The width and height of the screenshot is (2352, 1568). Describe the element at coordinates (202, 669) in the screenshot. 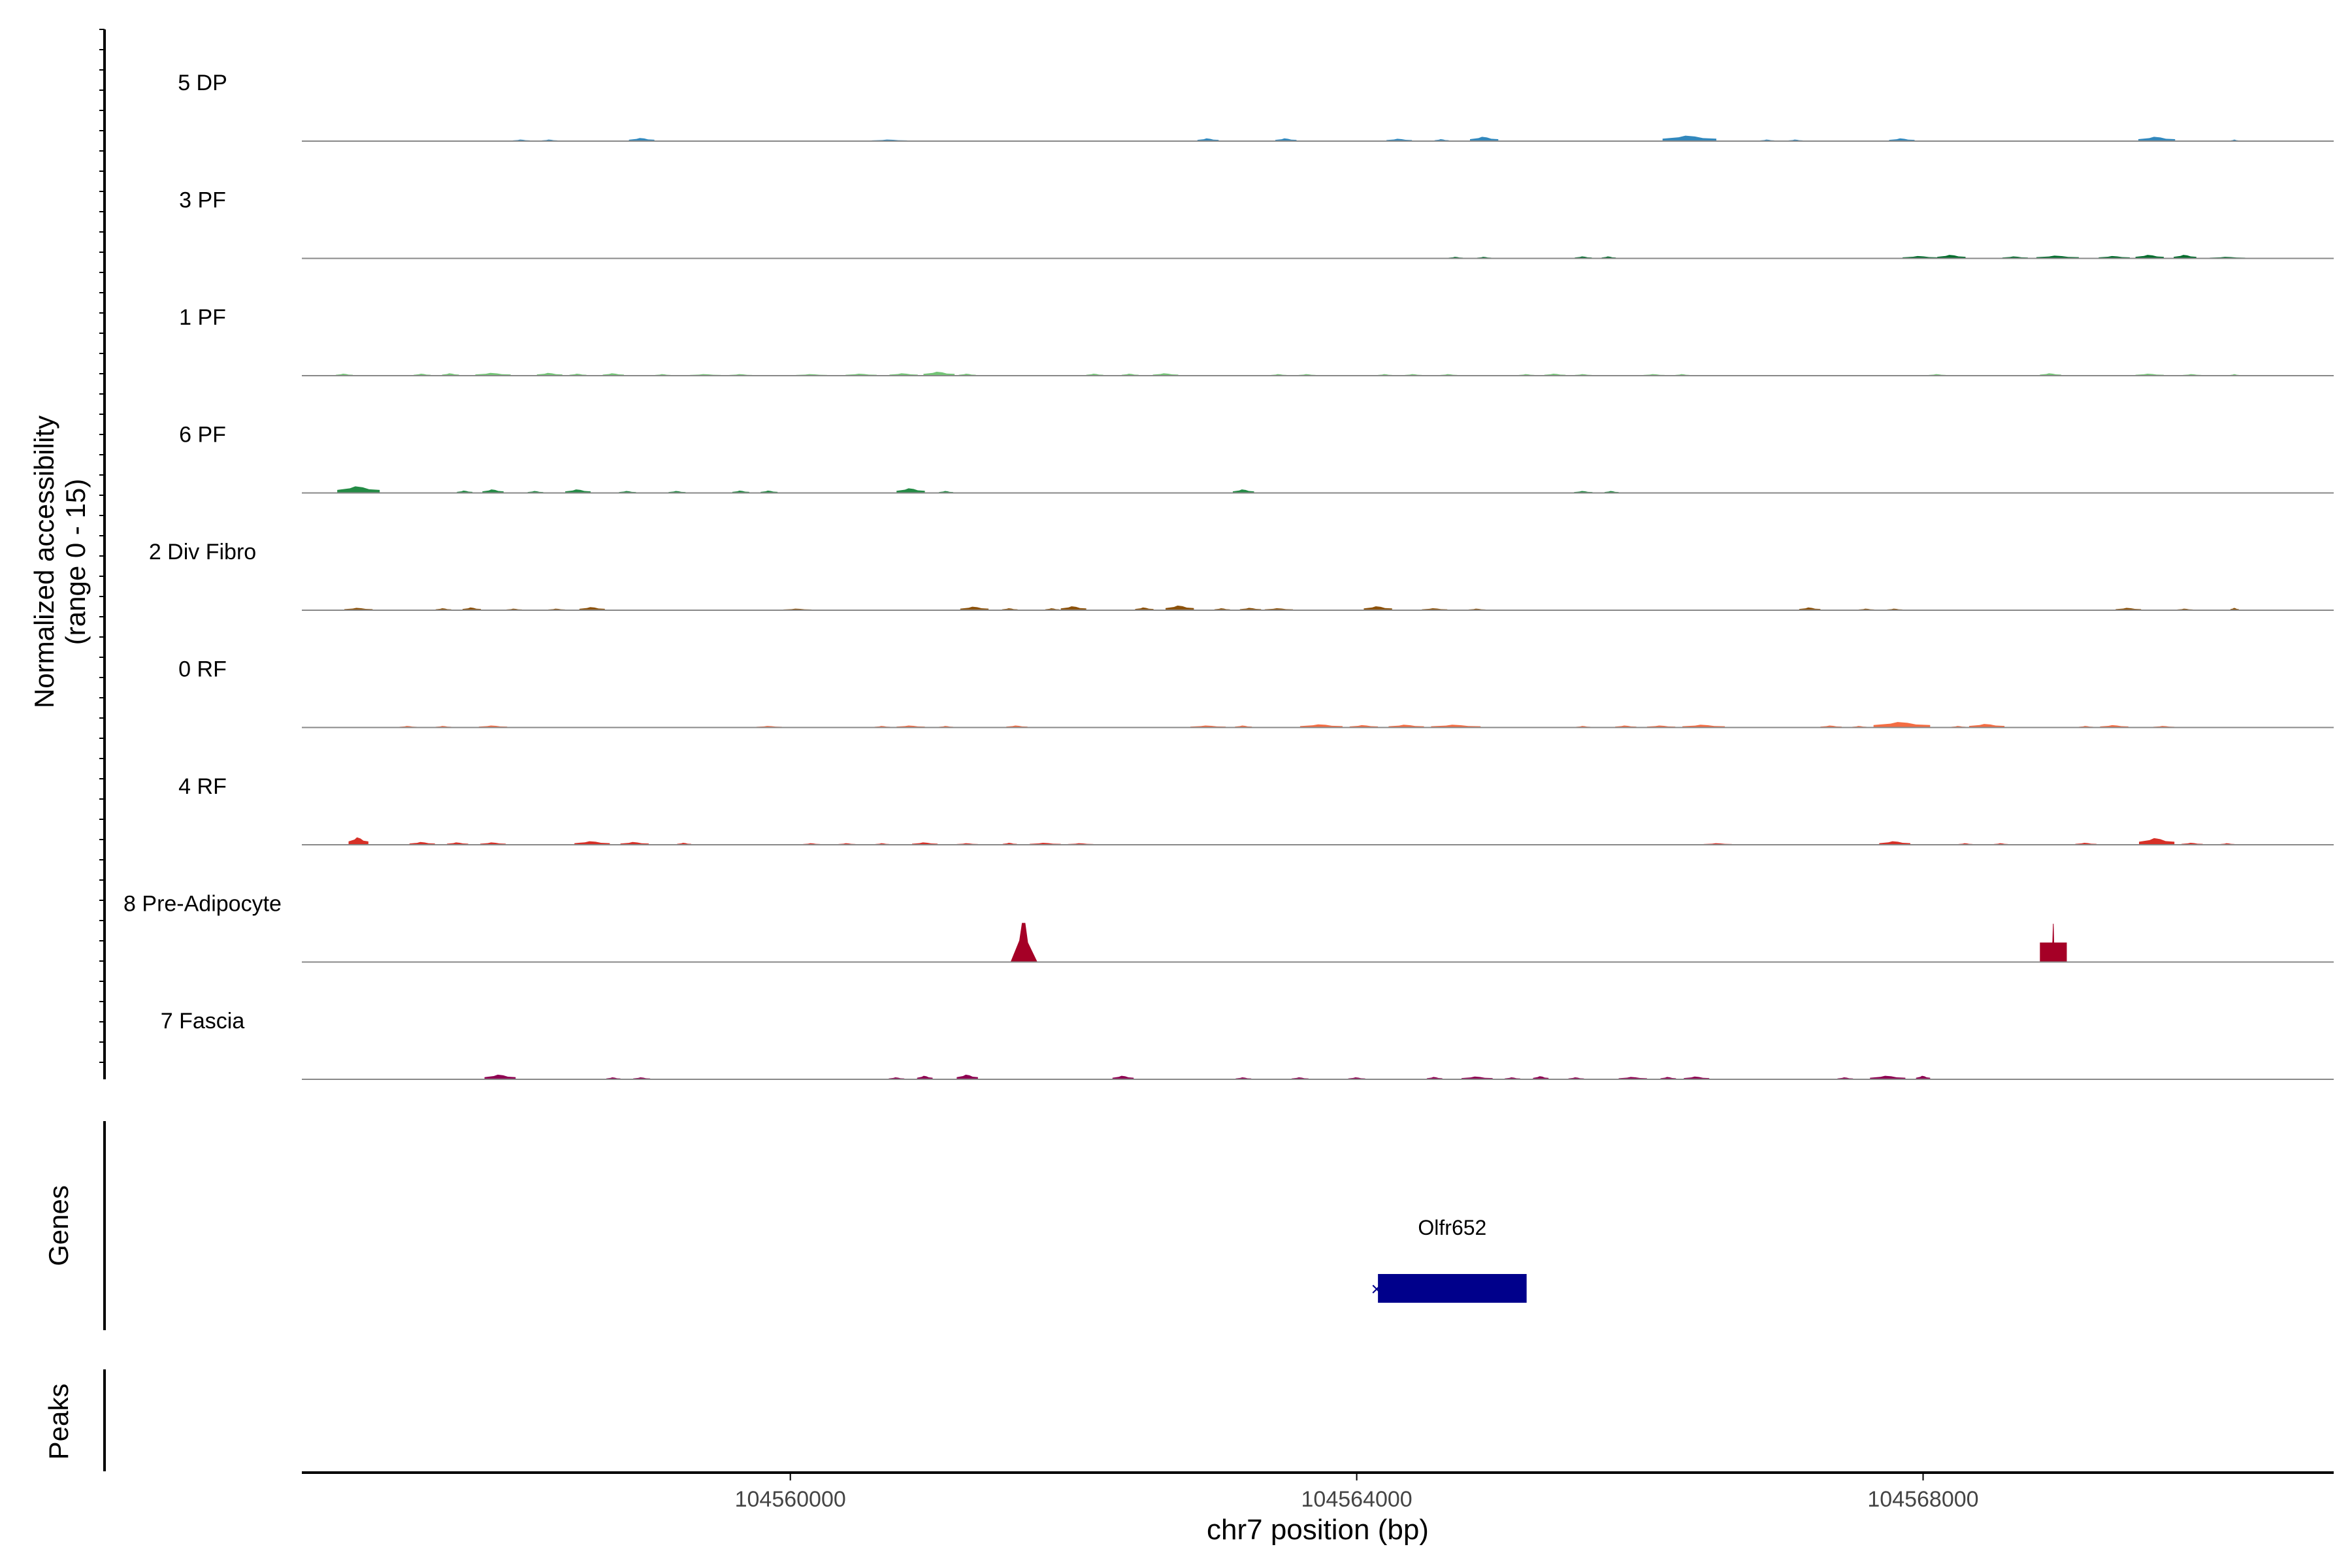

I see `track-label: 0 RF` at that location.